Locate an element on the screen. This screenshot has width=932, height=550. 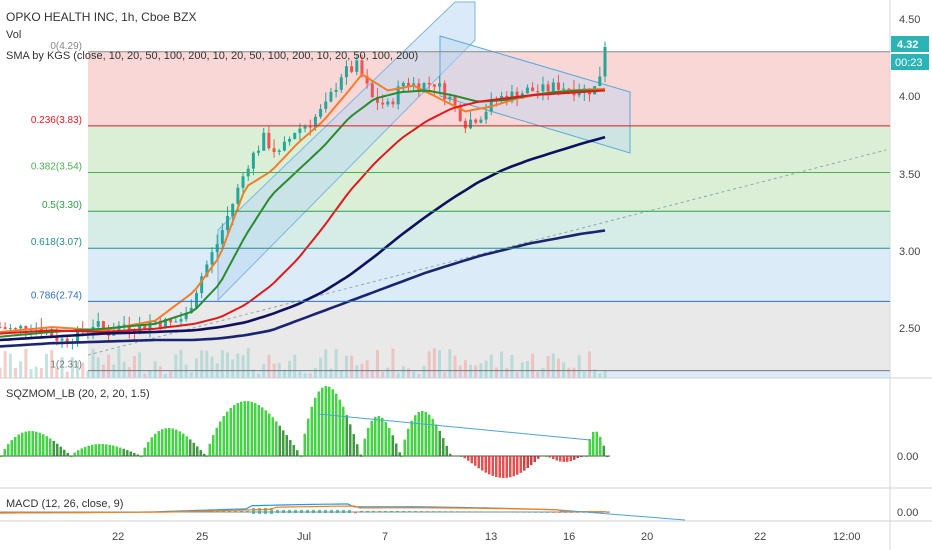
price-axis: 4.50 4.00 3.50 3.00 2.50 is located at coordinates (909, 174).